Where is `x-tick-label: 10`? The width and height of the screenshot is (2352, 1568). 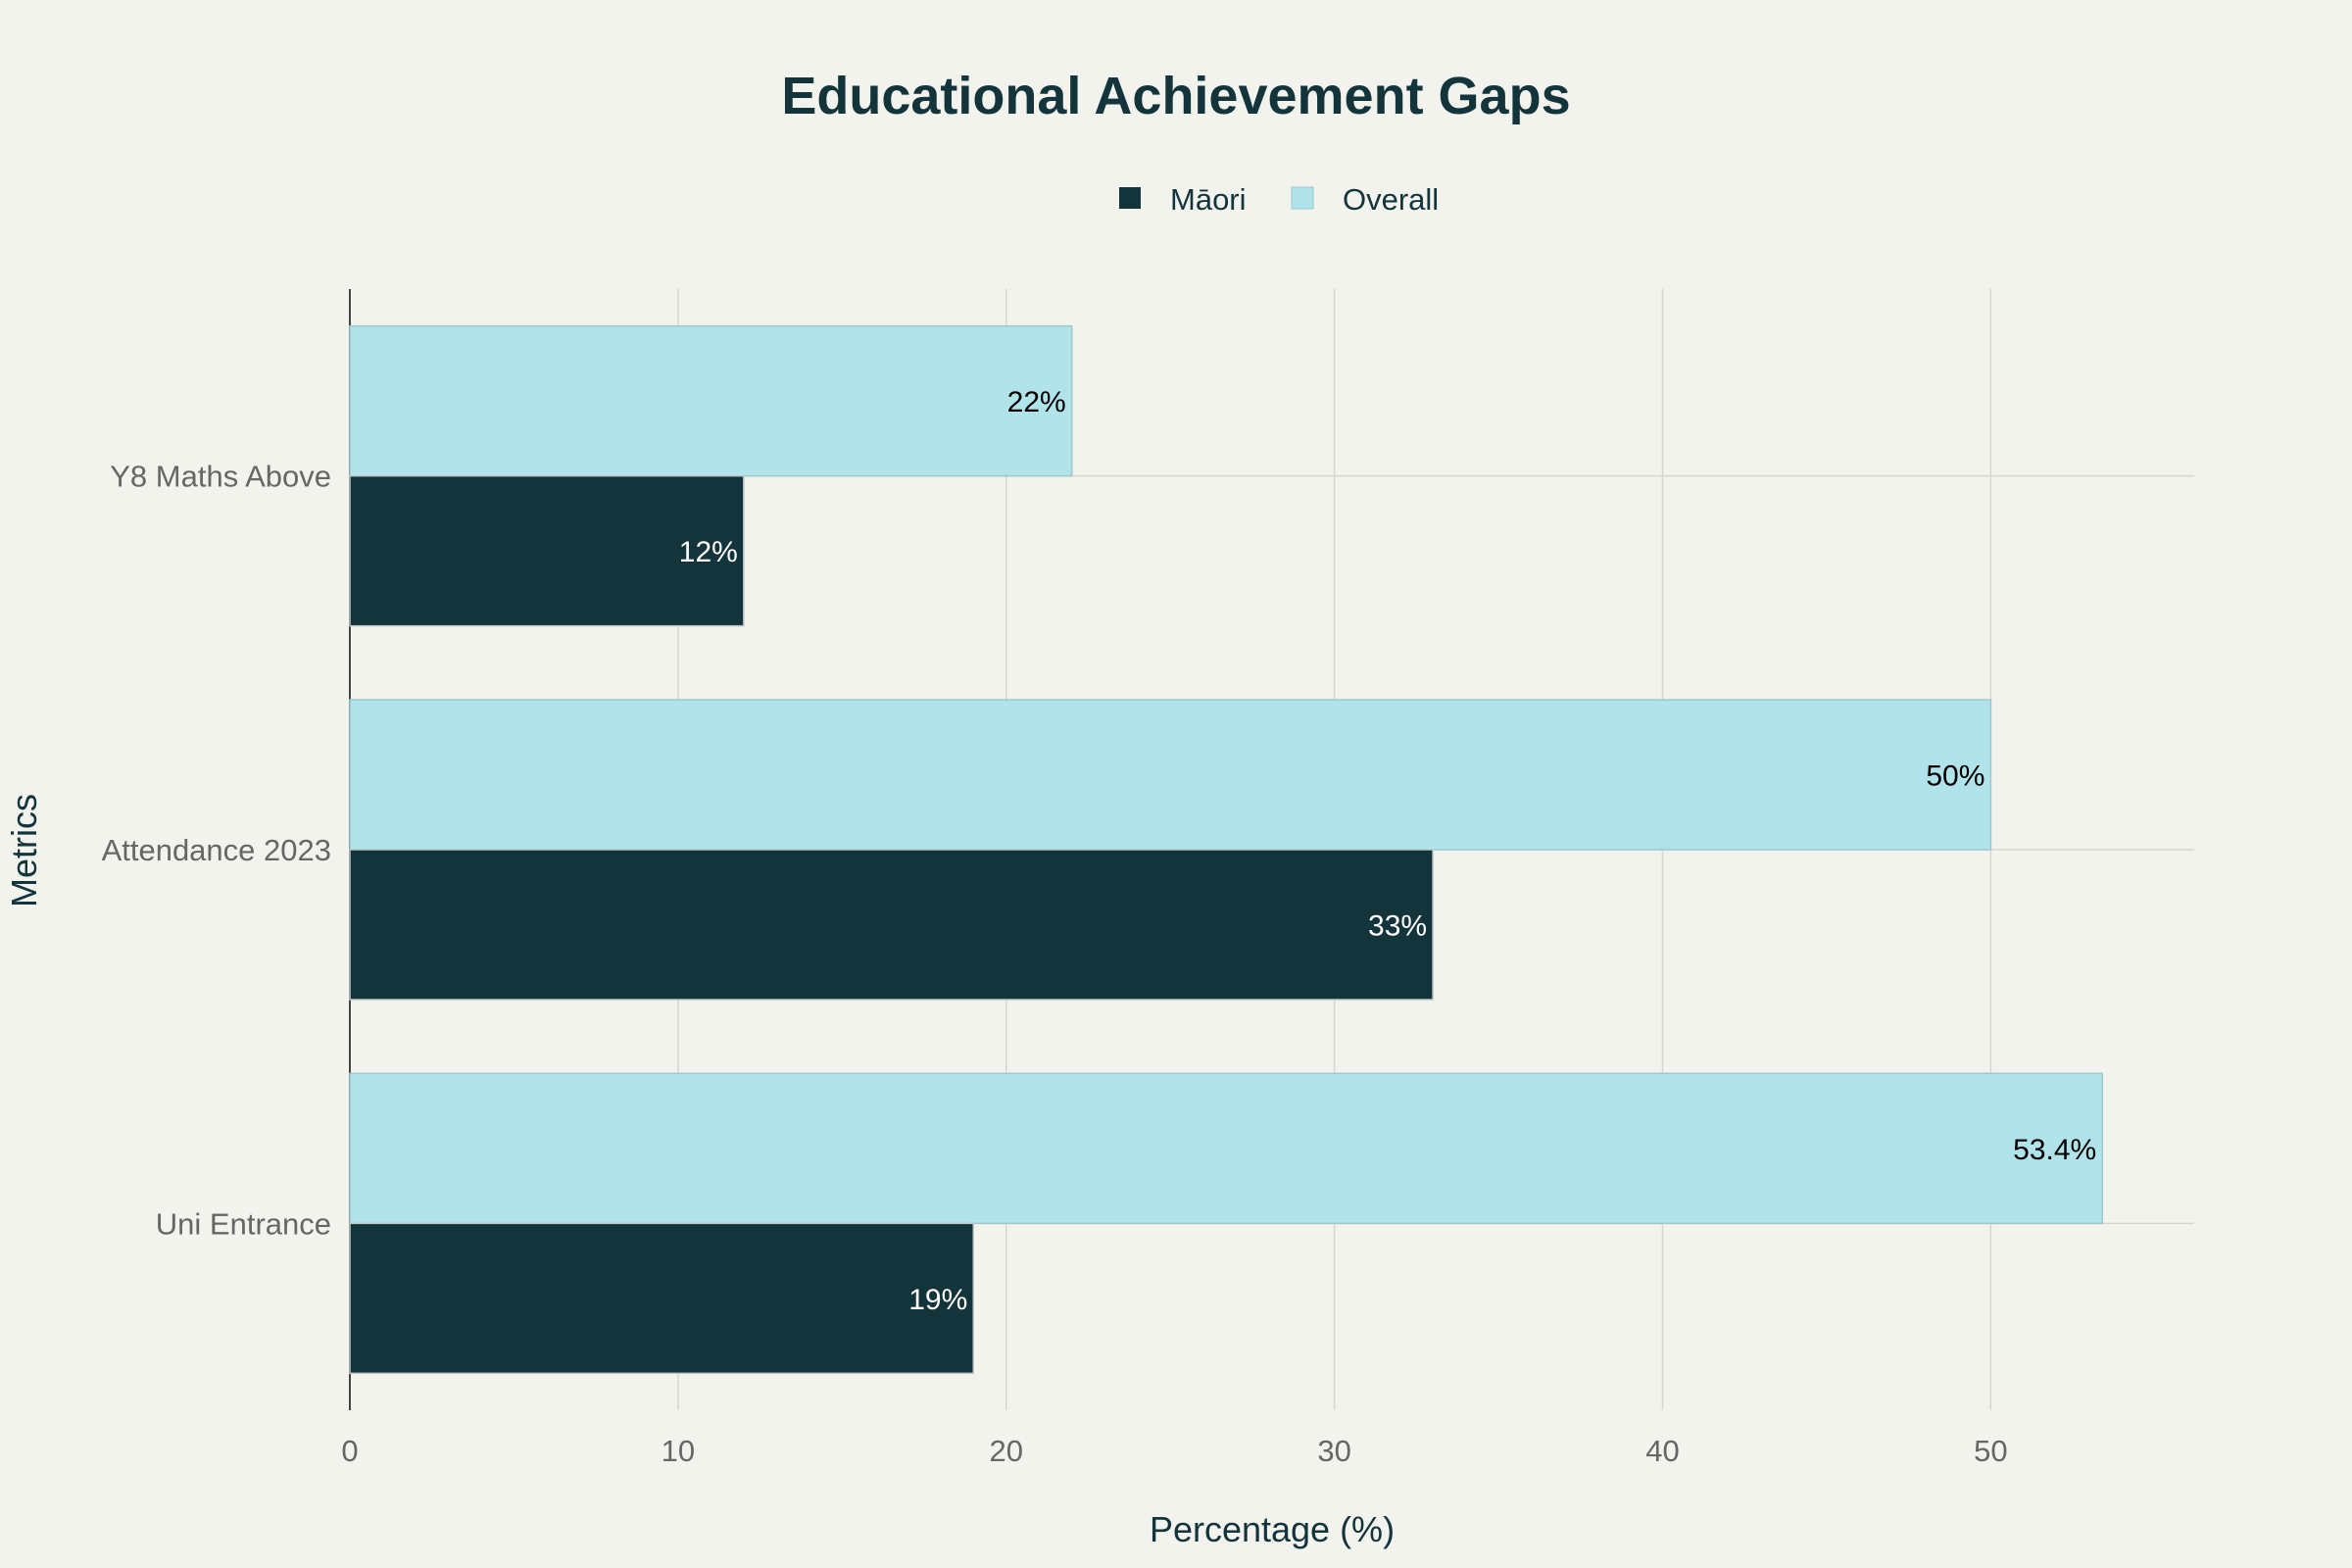 x-tick-label: 10 is located at coordinates (678, 1451).